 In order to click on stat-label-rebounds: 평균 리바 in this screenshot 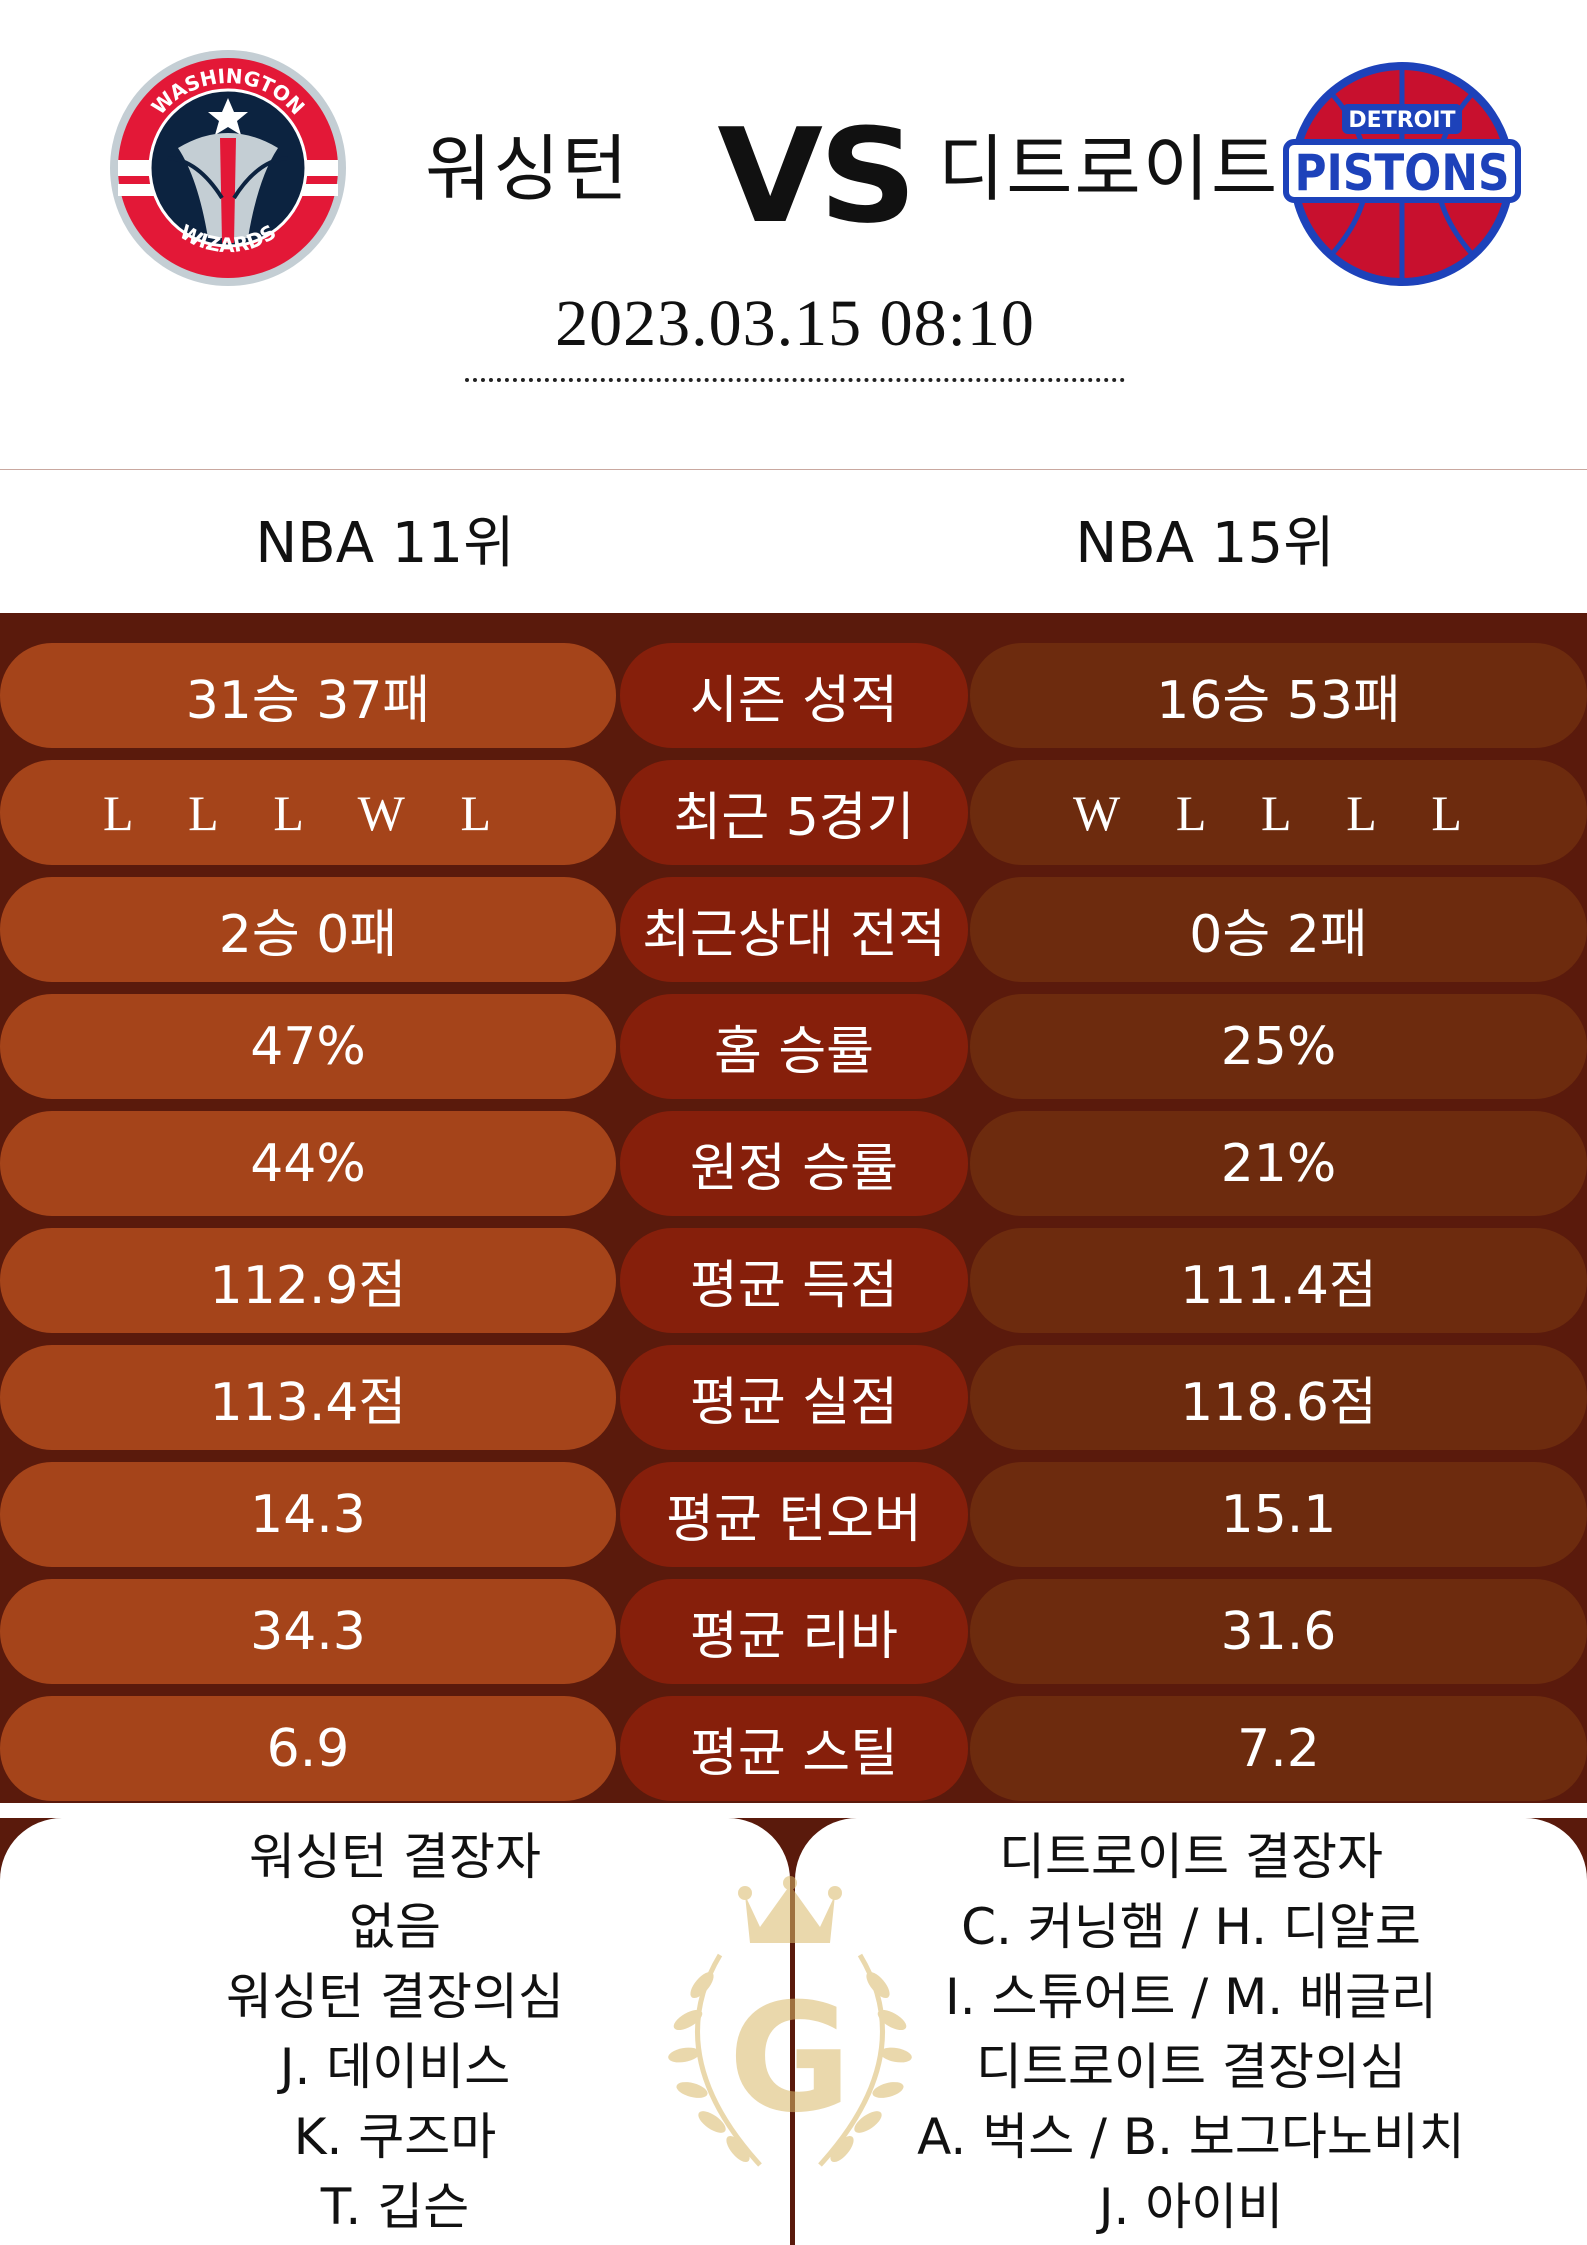, I will do `click(794, 1631)`.